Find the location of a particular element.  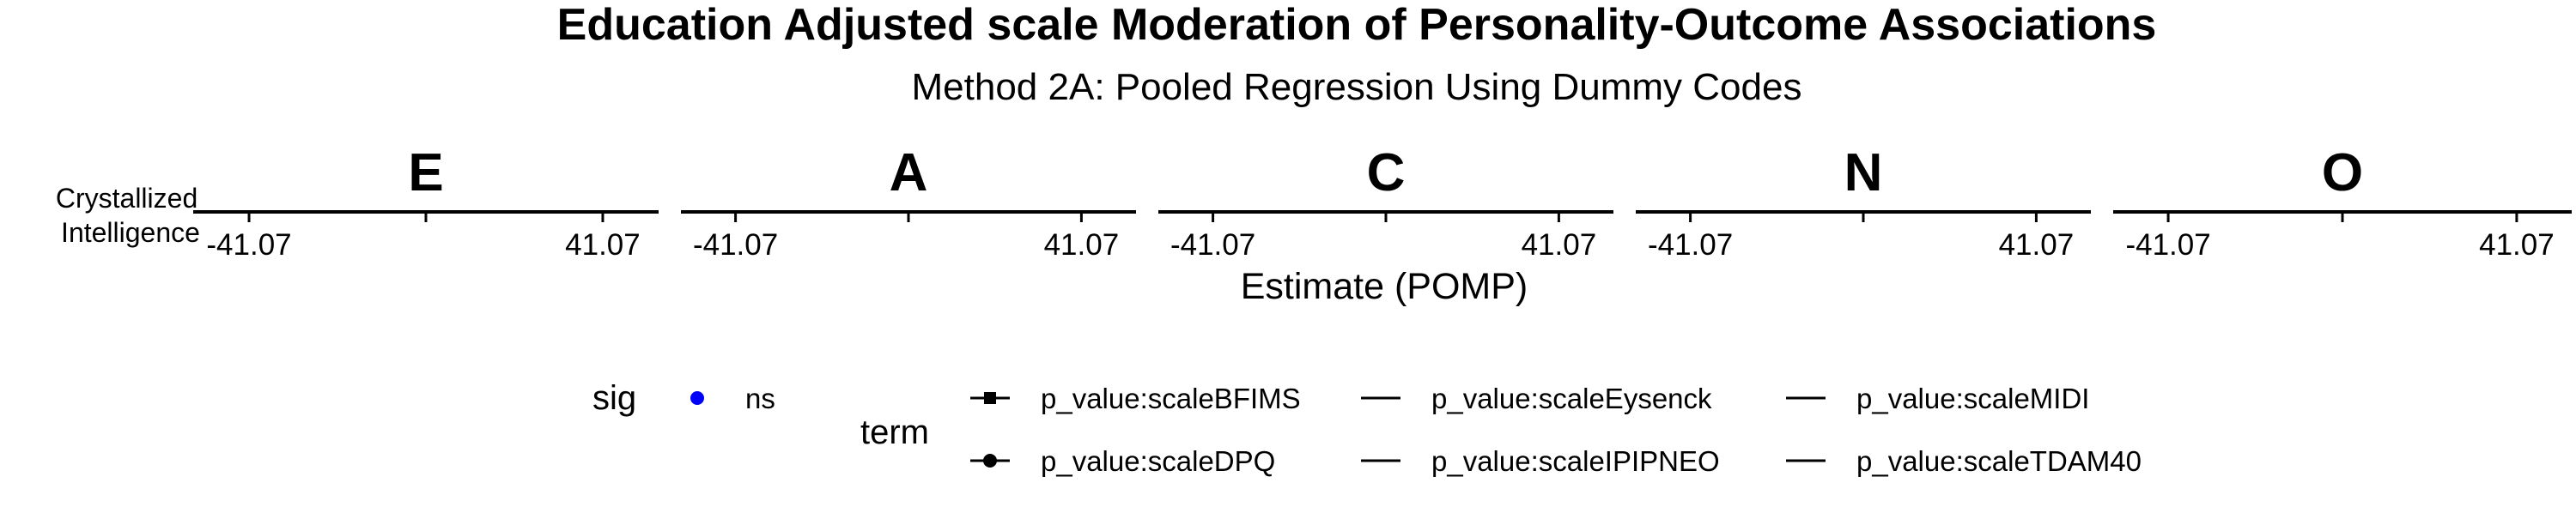

x-tick-label-n-0: -41.07 is located at coordinates (1690, 245).